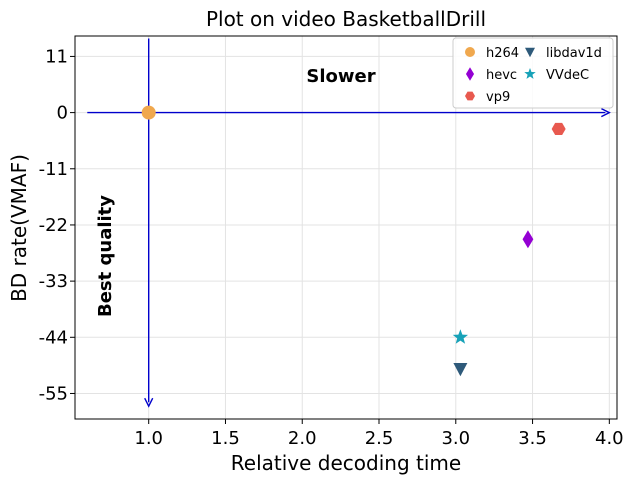 Image resolution: width=638 pixels, height=484 pixels. Describe the element at coordinates (558, 128) in the screenshot. I see `data-point-vp9` at that location.